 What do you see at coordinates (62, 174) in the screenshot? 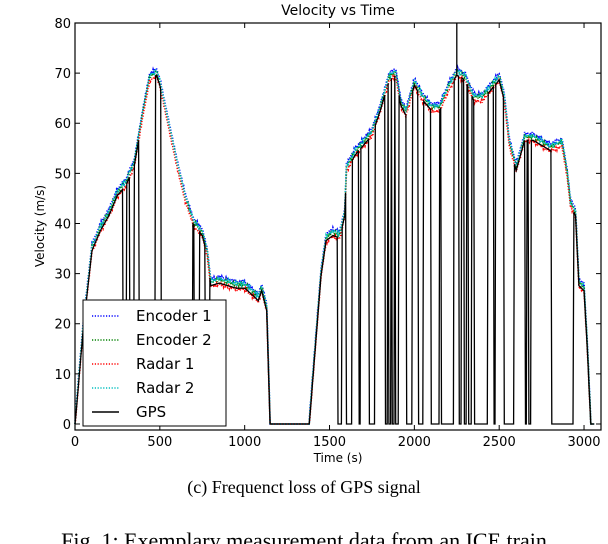
I see `y-tick-label: 50` at bounding box center [62, 174].